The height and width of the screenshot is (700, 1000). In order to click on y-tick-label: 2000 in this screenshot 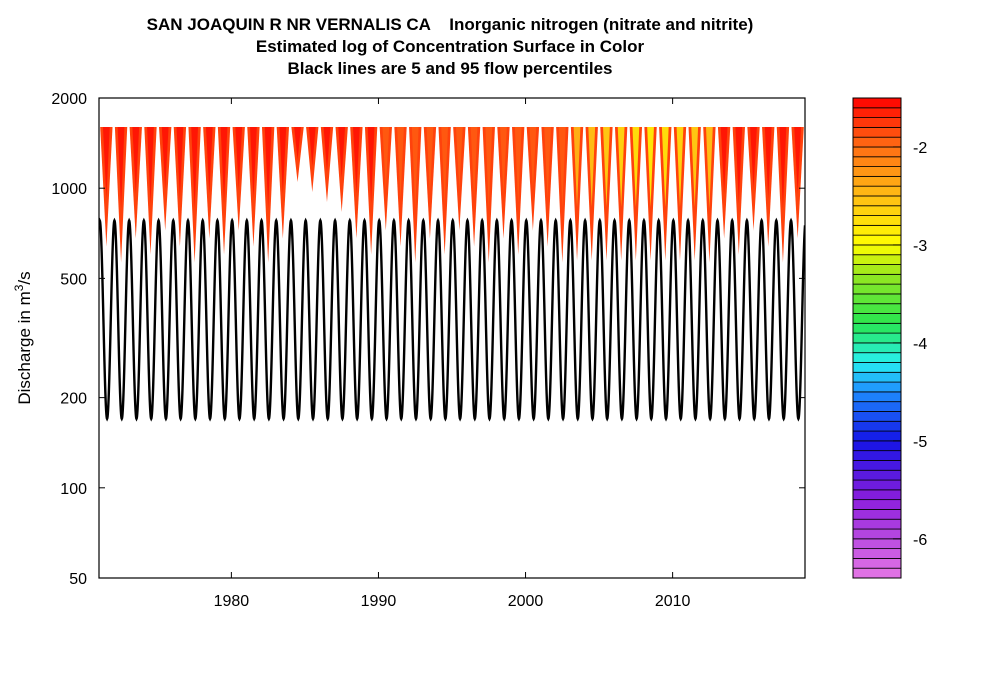, I will do `click(69, 99)`.